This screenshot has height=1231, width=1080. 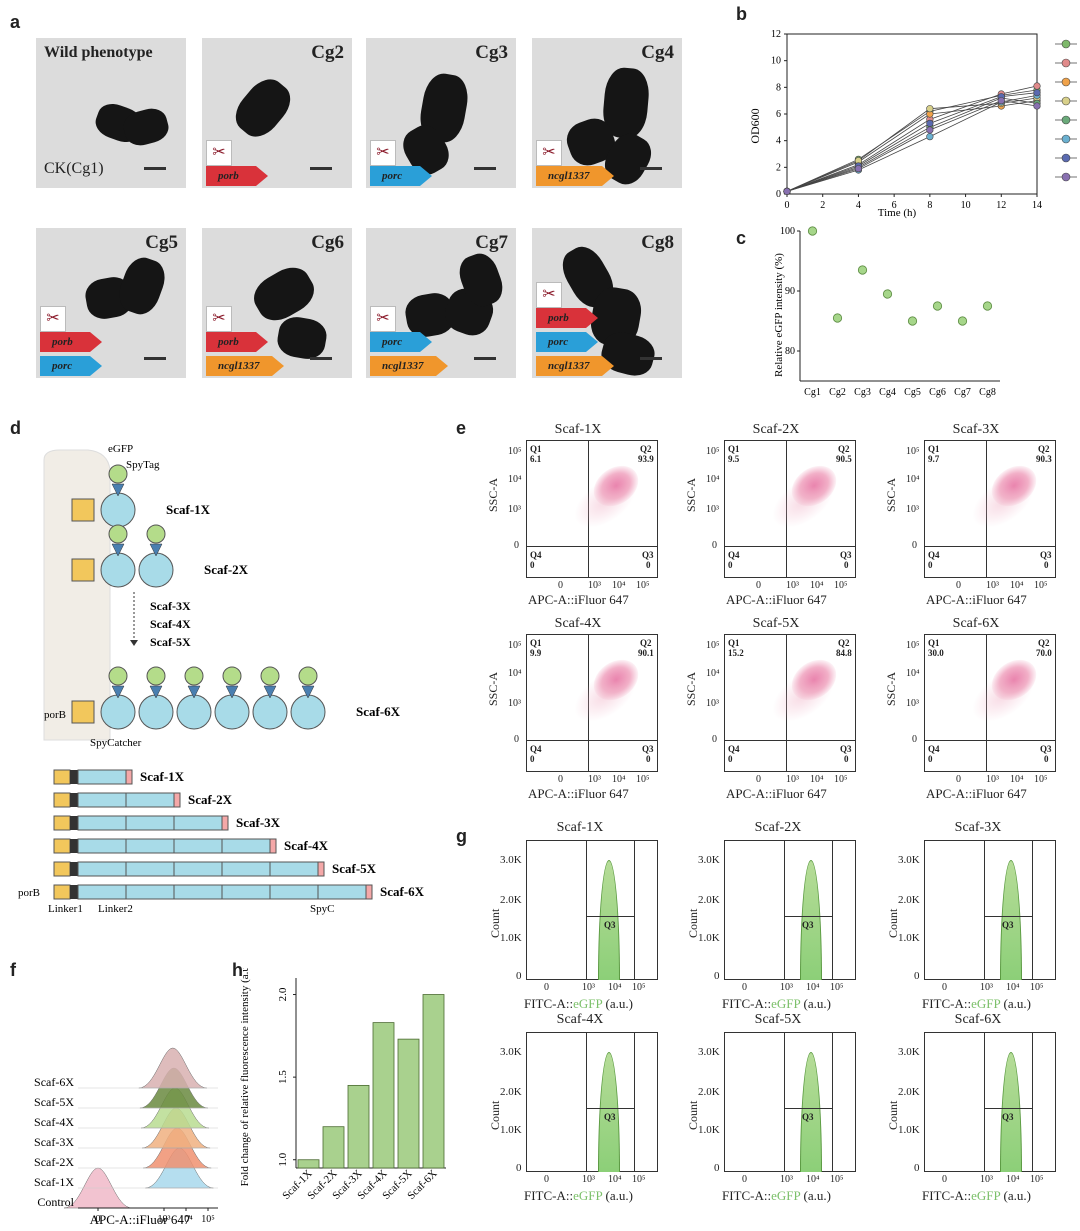 What do you see at coordinates (120, 449) in the screenshot?
I see `egfp-label: eGFP` at bounding box center [120, 449].